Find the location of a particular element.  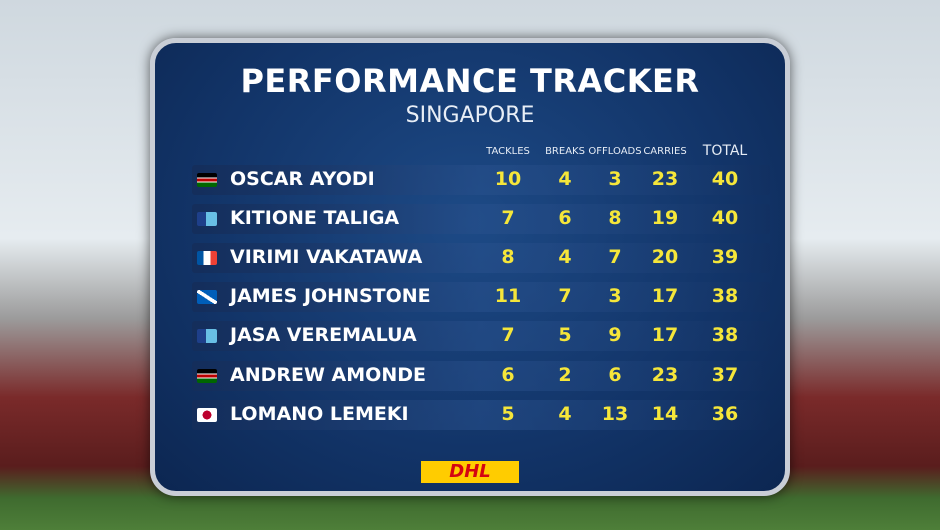

sponsor-logo: DHL is located at coordinates (470, 472).